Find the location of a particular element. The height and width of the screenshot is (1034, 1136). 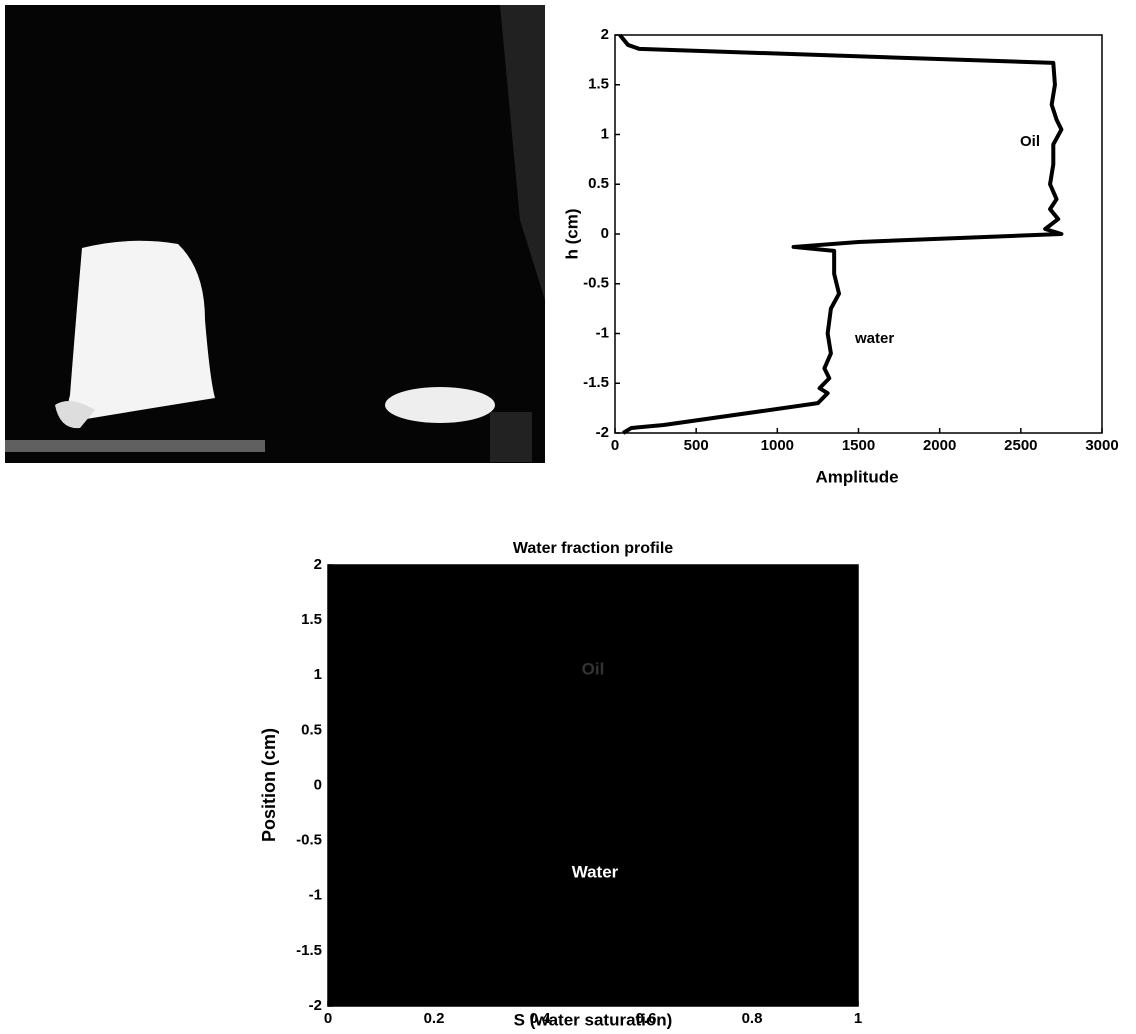

chart-title: Water fraction profile is located at coordinates (593, 548).